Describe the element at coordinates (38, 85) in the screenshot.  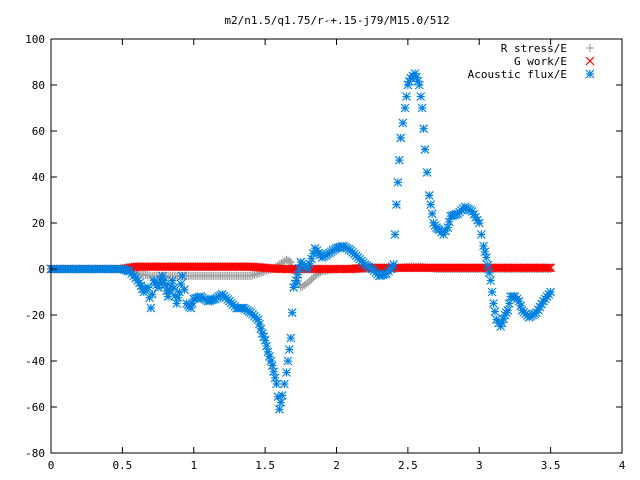
I see `y-tick-label: 80` at that location.